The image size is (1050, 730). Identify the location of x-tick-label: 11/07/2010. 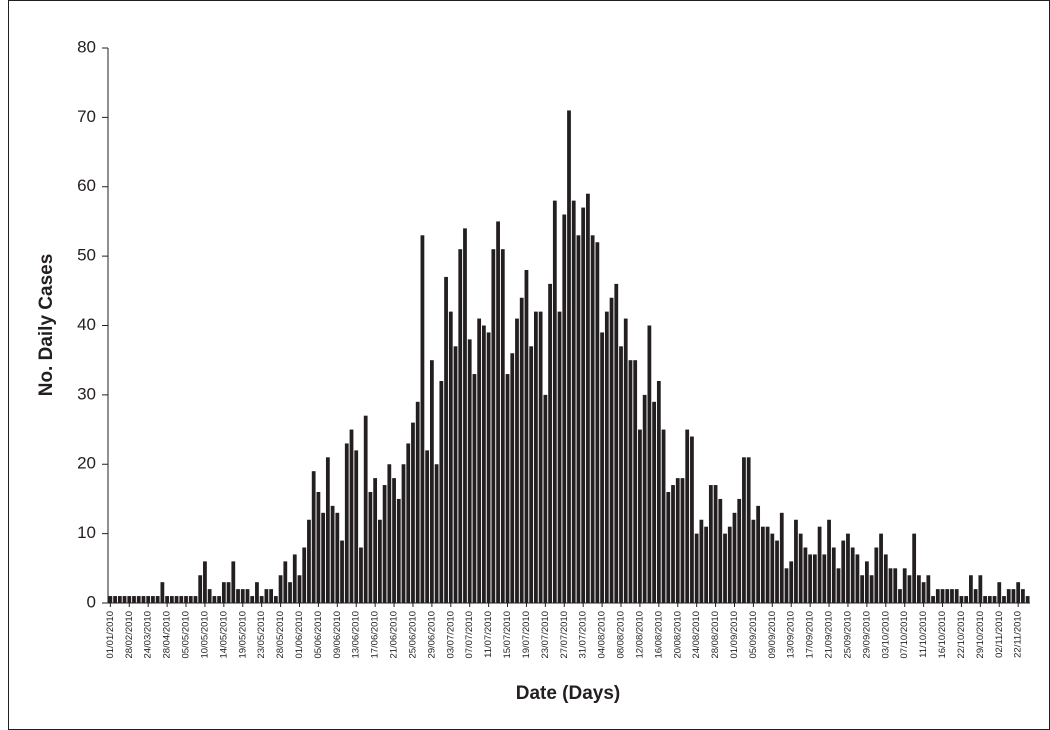
(488, 634).